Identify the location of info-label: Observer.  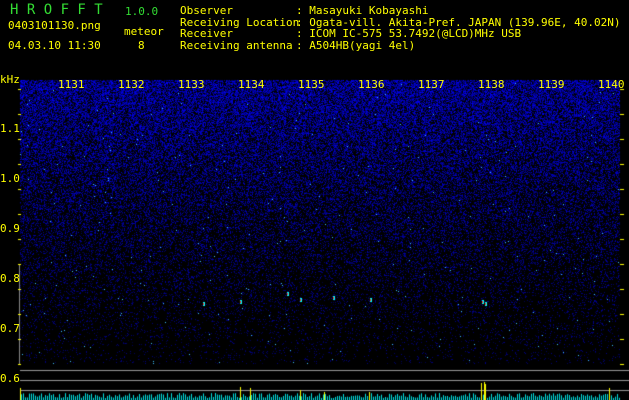
(206, 10).